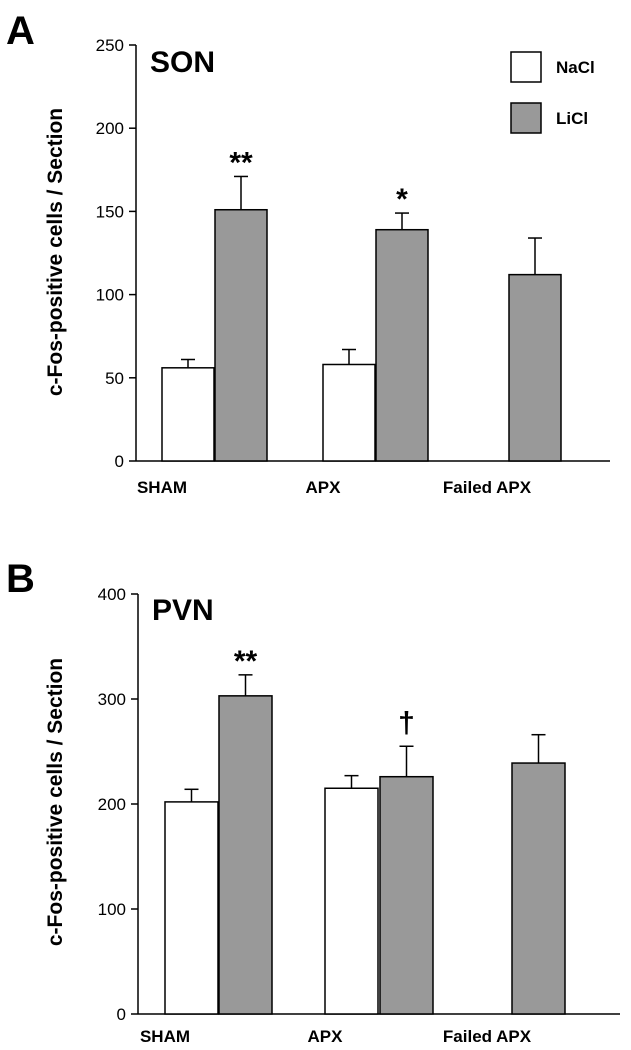 The image size is (631, 1050). What do you see at coordinates (324, 487) in the screenshot?
I see `panel-a-category-label: APX` at bounding box center [324, 487].